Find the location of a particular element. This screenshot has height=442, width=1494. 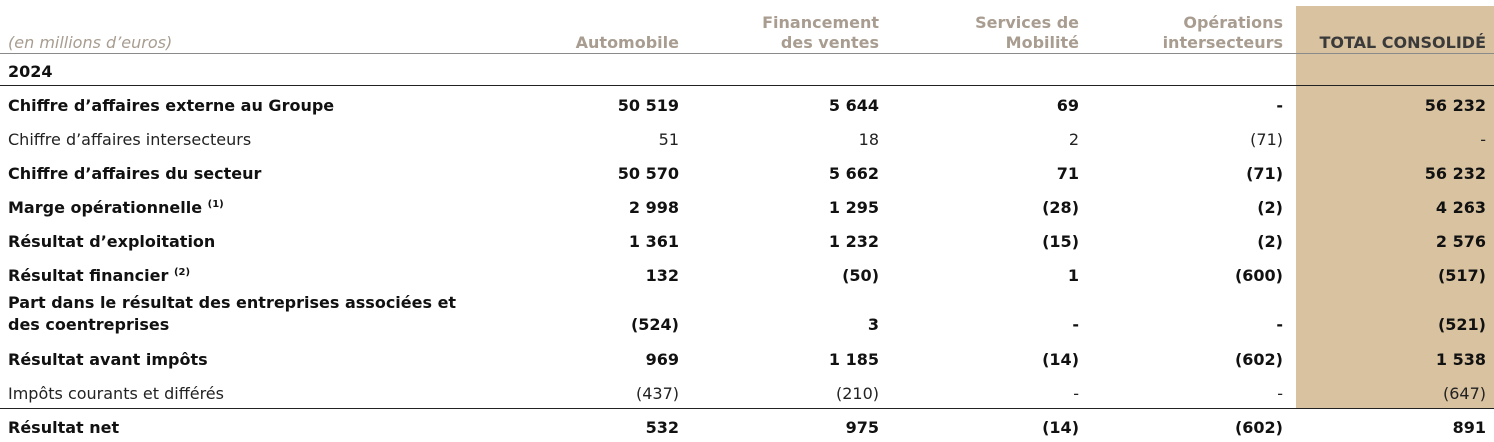

cell-financement: 3 is located at coordinates (787, 315).